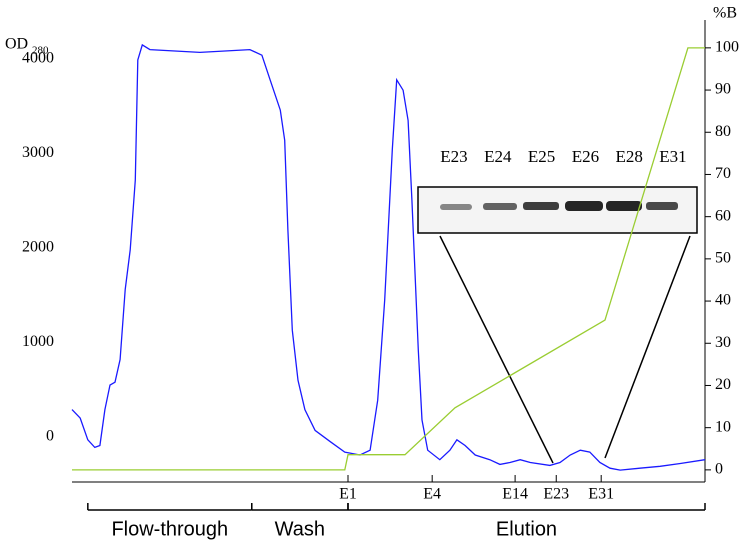 This screenshot has width=750, height=550. I want to click on x-tick-label: E31, so click(601, 494).